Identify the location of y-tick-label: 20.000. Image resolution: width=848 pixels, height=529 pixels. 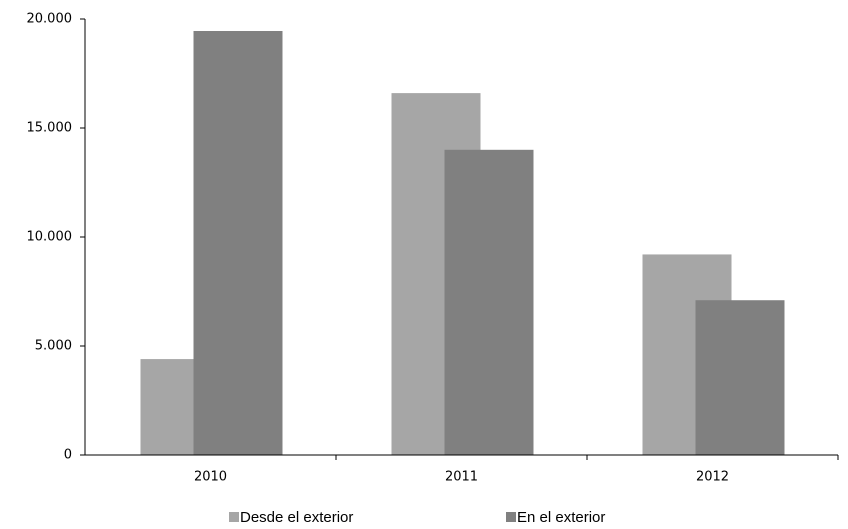
(50, 19).